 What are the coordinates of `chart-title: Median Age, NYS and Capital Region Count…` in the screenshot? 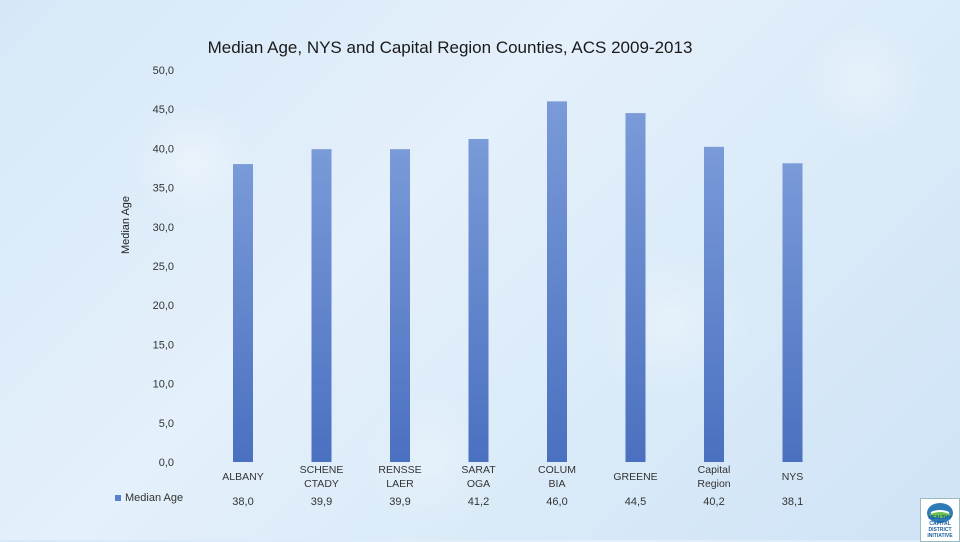 It's located at (450, 47).